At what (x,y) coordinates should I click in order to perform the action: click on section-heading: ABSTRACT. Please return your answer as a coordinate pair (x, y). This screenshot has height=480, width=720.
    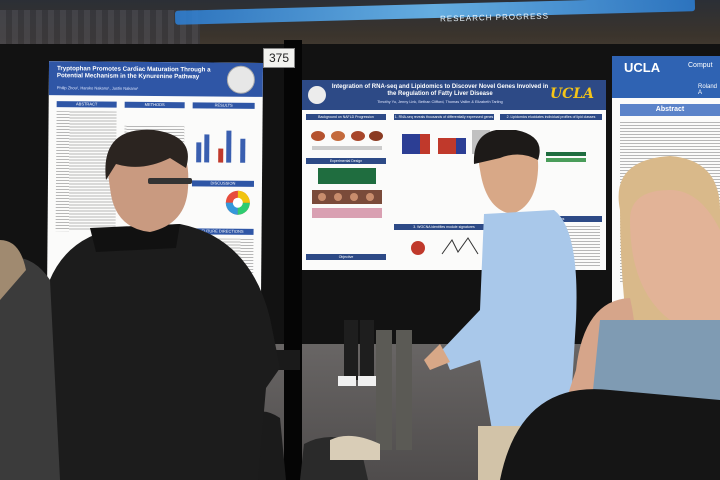
    Looking at the image, I should click on (86, 104).